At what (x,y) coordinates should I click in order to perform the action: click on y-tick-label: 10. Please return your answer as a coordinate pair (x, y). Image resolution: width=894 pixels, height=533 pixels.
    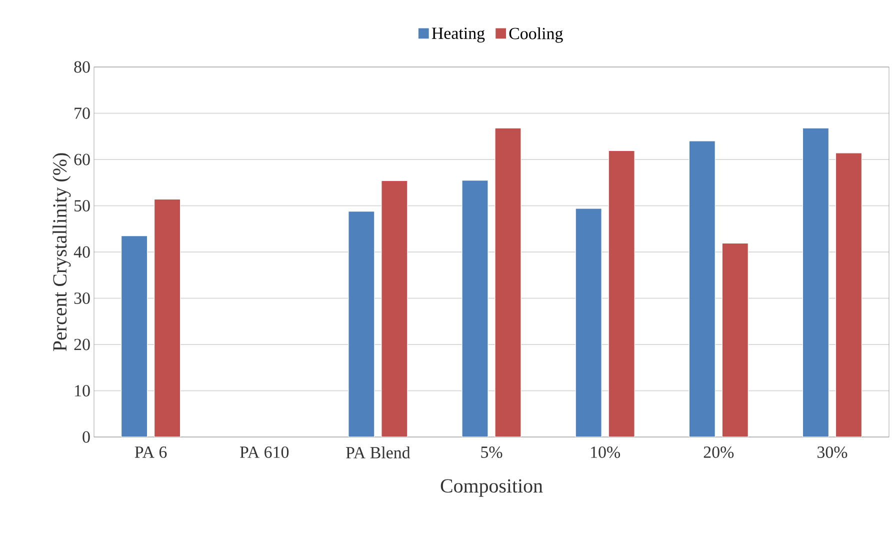
    Looking at the image, I should click on (82, 390).